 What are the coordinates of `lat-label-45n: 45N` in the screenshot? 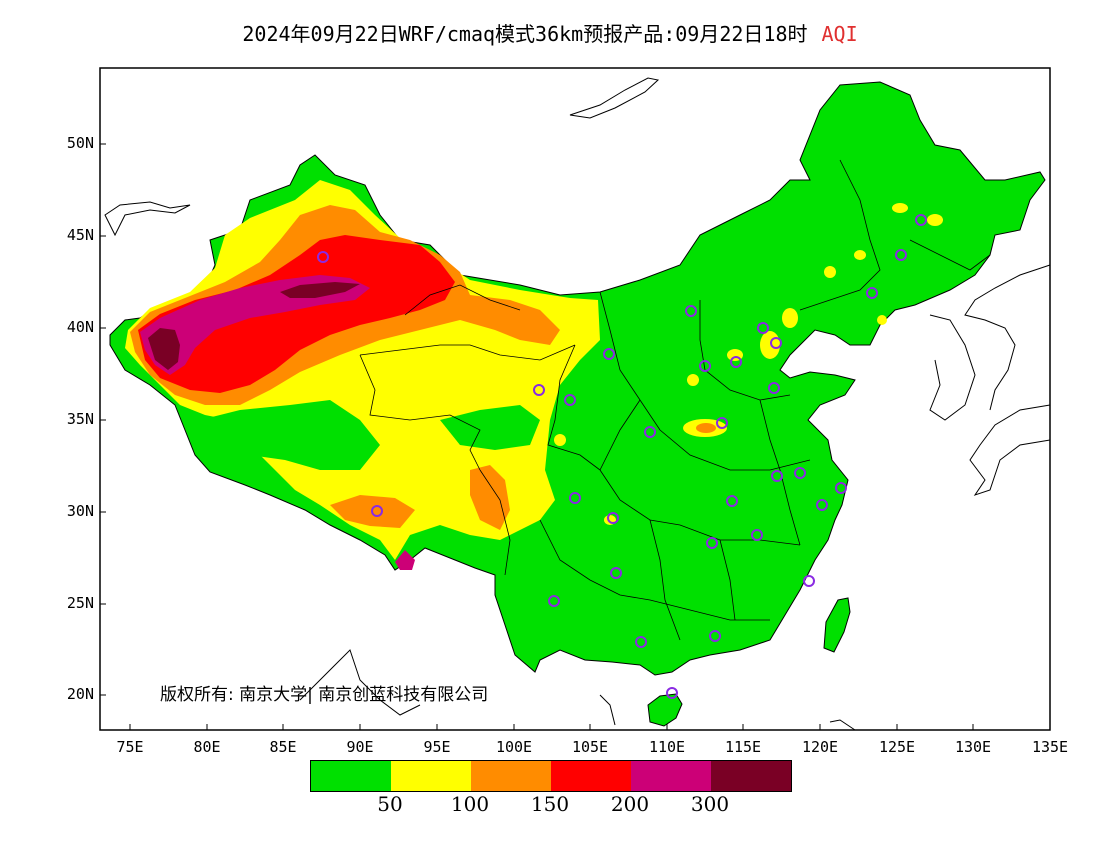 It's located at (80, 235).